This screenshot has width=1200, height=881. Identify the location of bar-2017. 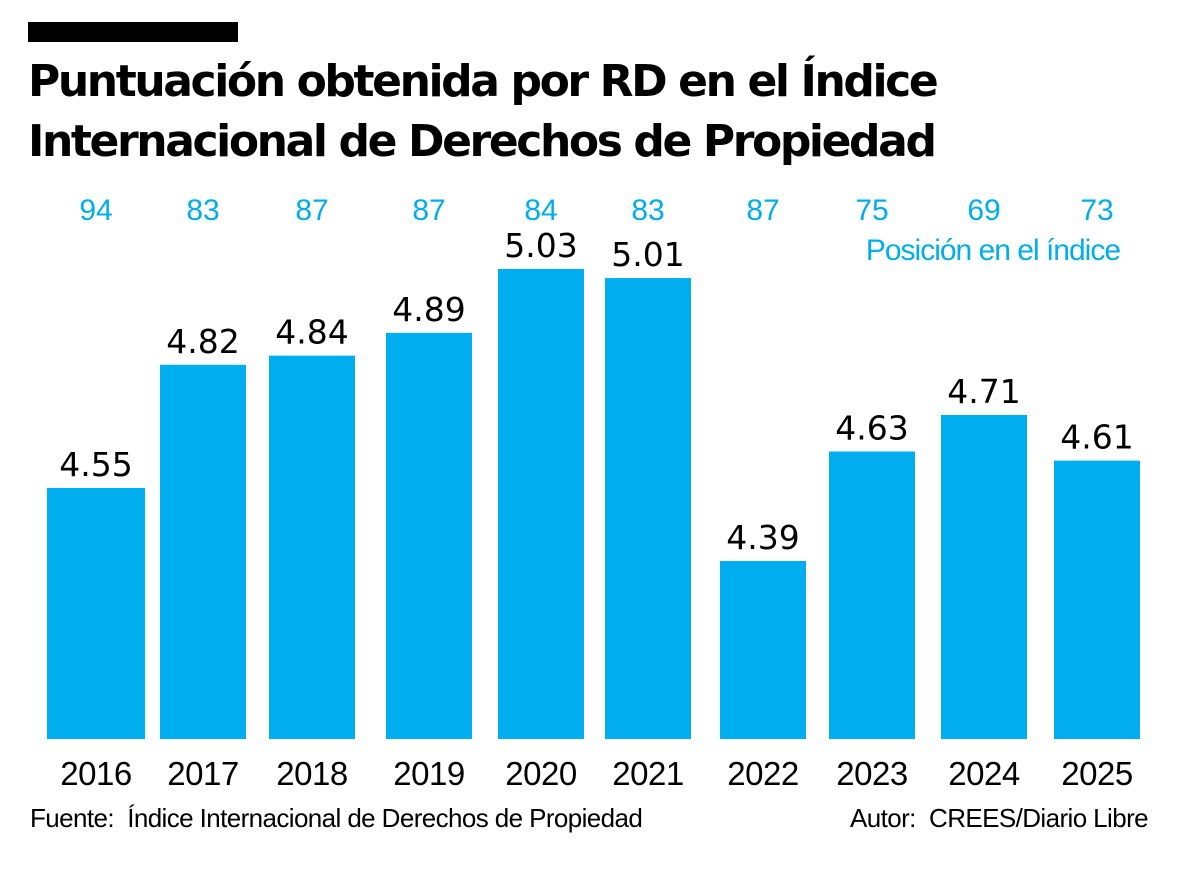
(203, 551).